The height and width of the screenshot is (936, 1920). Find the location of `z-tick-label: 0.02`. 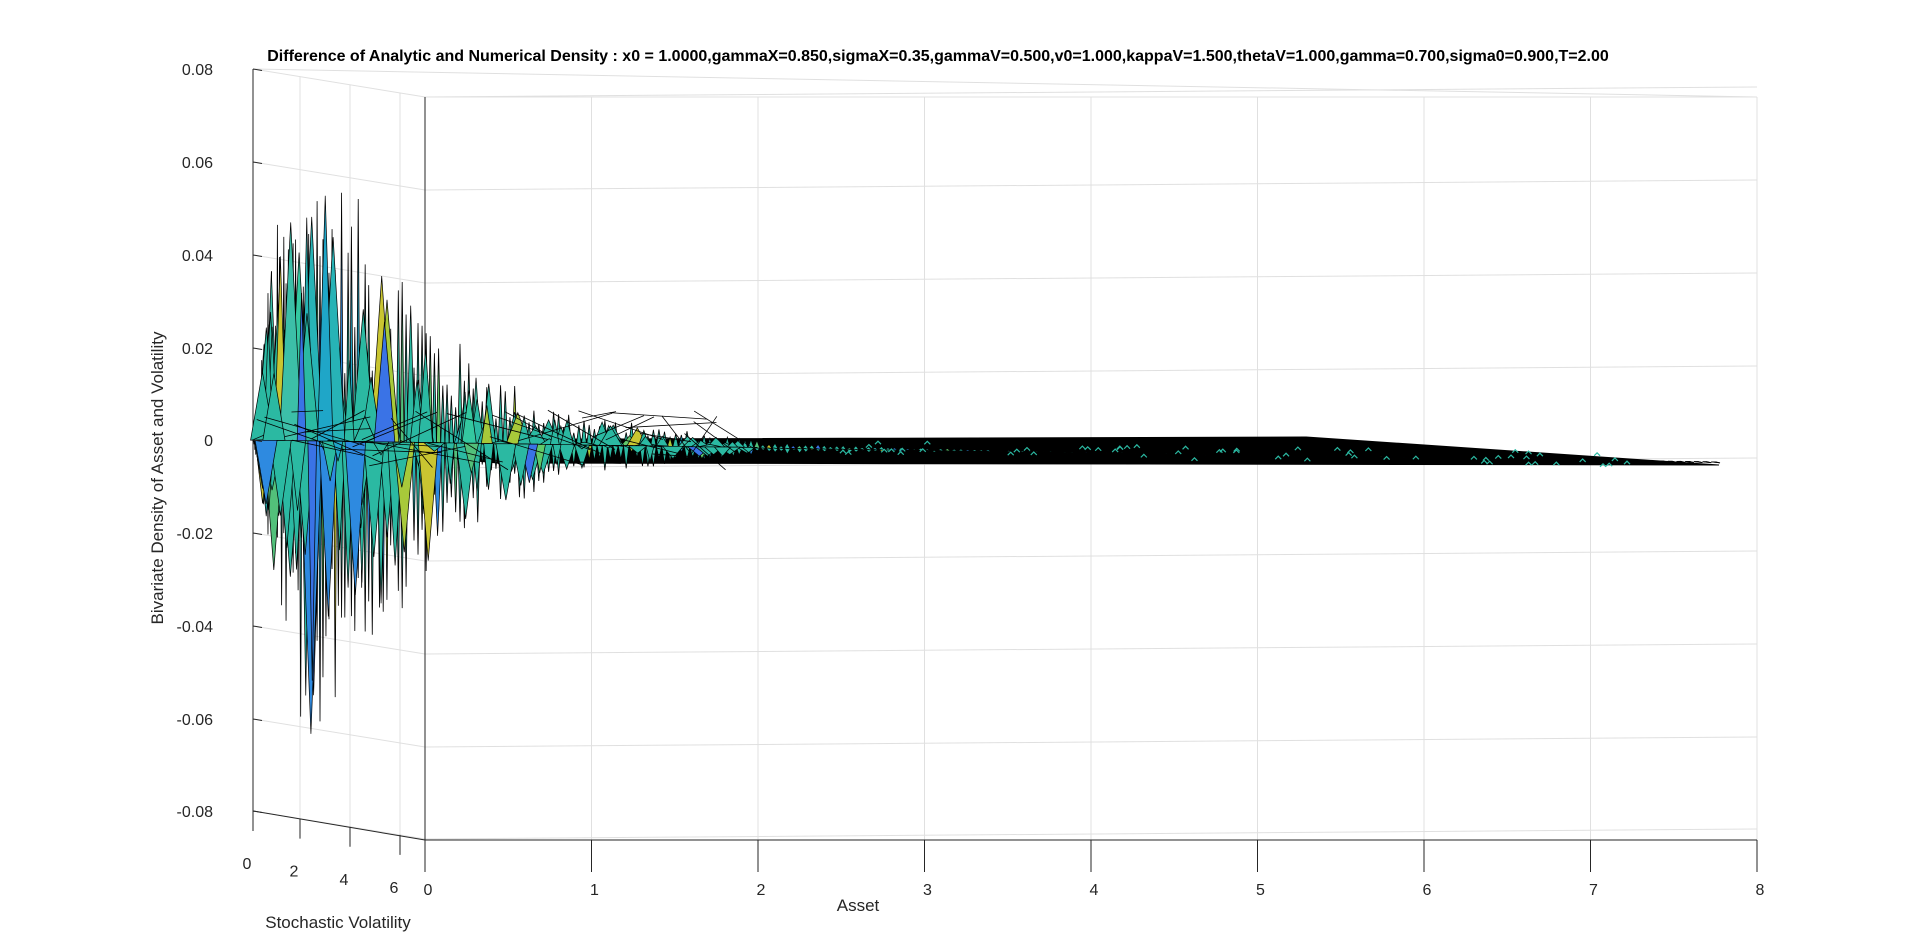

z-tick-label: 0.02 is located at coordinates (197, 349).